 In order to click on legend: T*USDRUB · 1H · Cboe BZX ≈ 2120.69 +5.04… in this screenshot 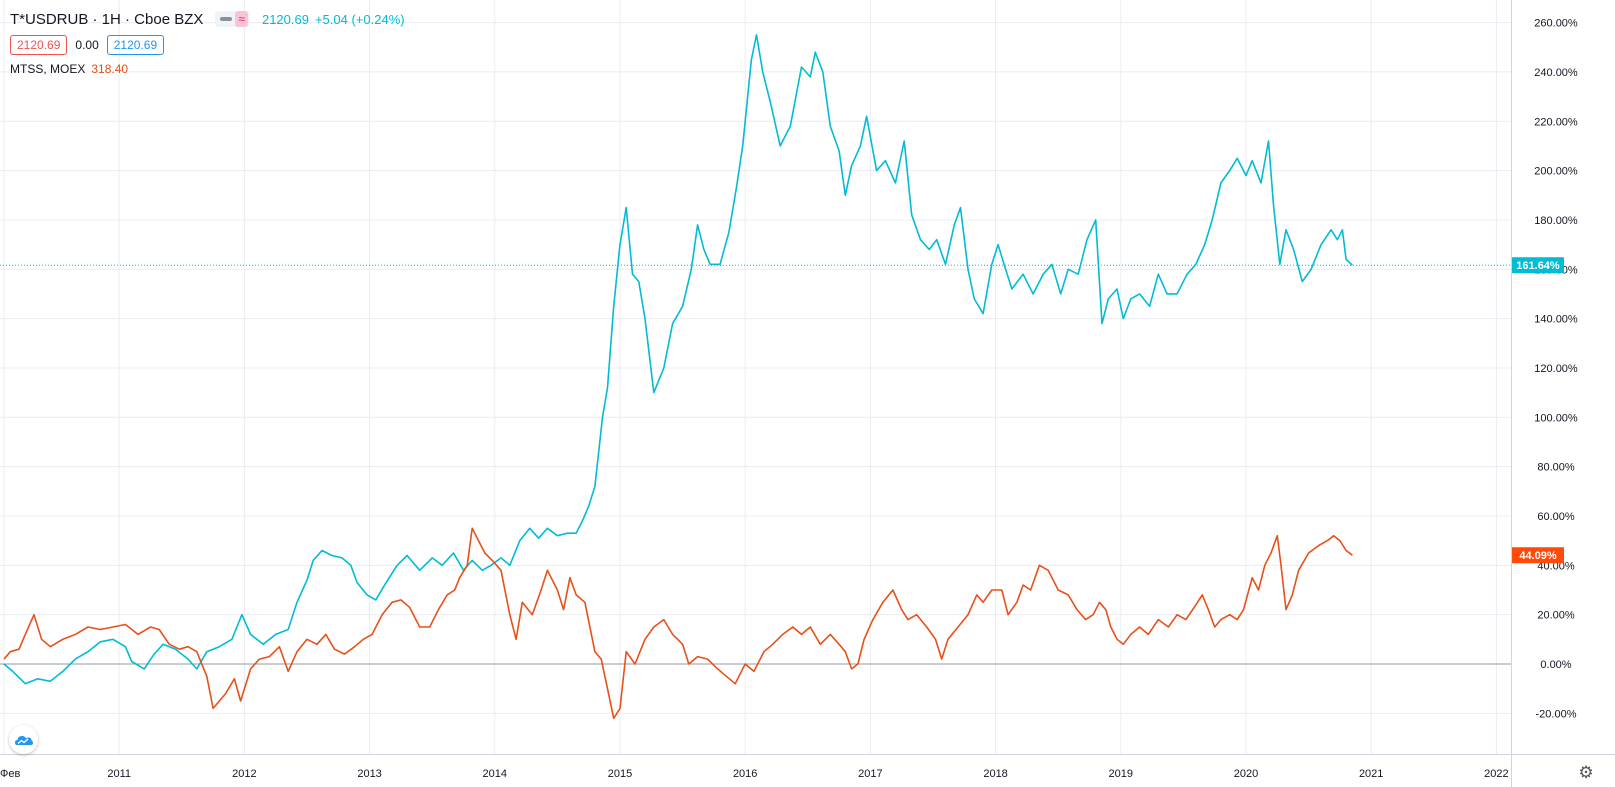, I will do `click(207, 44)`.